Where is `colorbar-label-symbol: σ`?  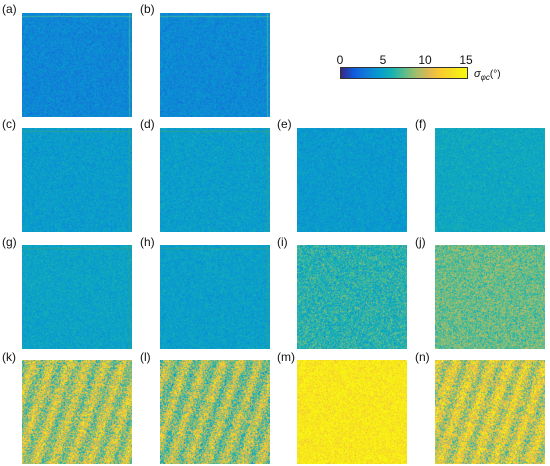 colorbar-label-symbol: σ is located at coordinates (477, 74).